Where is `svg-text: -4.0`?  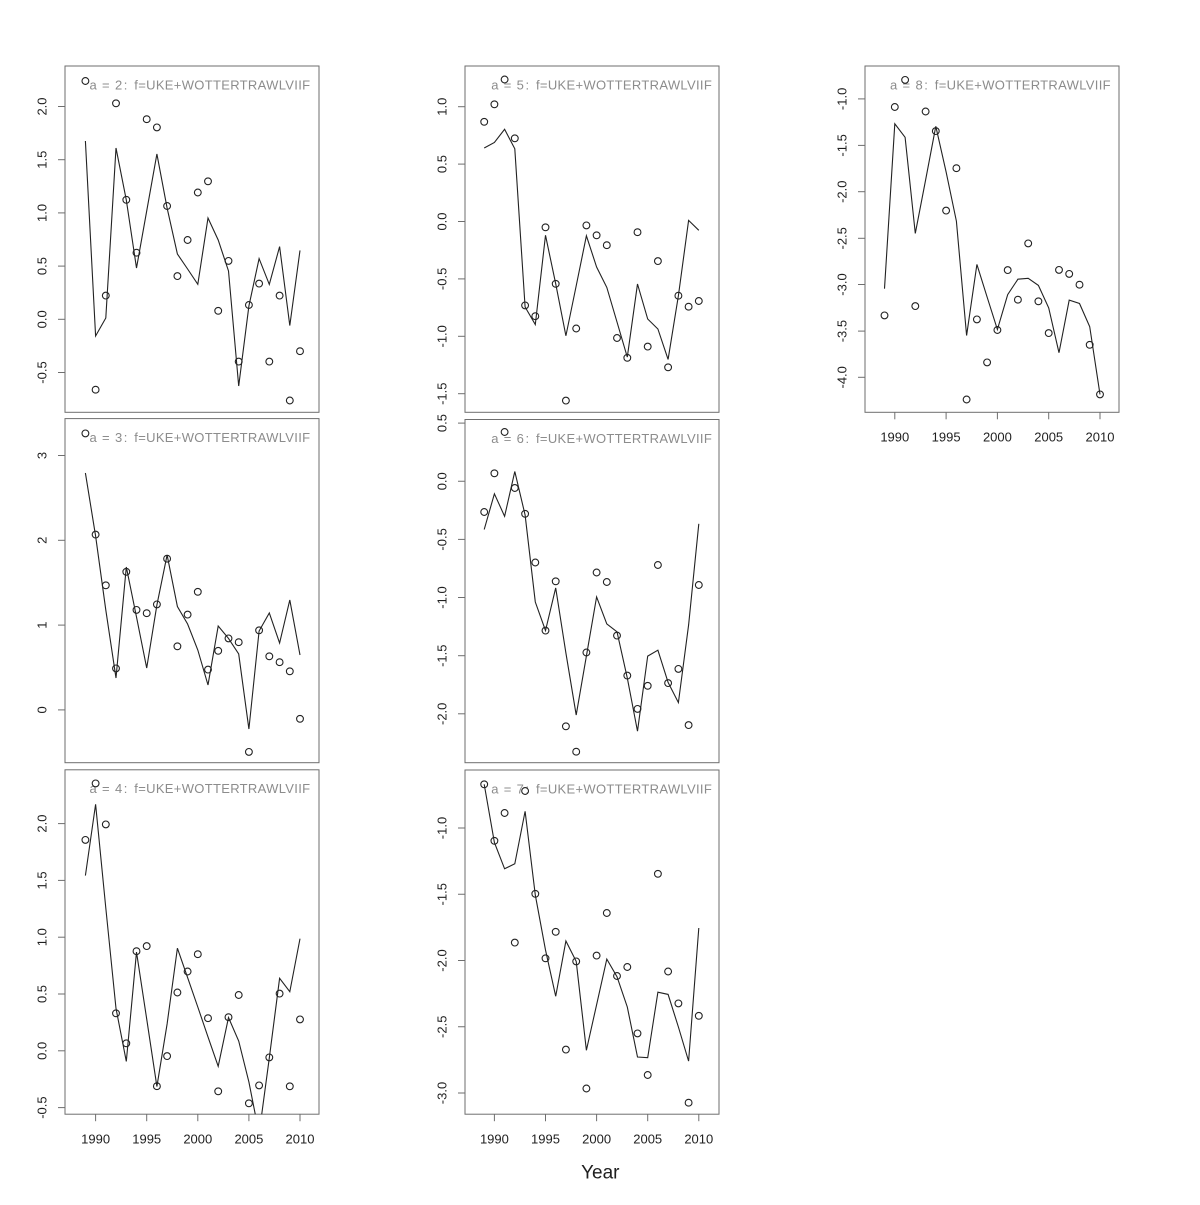
svg-text: -4.0 is located at coordinates (841, 377).